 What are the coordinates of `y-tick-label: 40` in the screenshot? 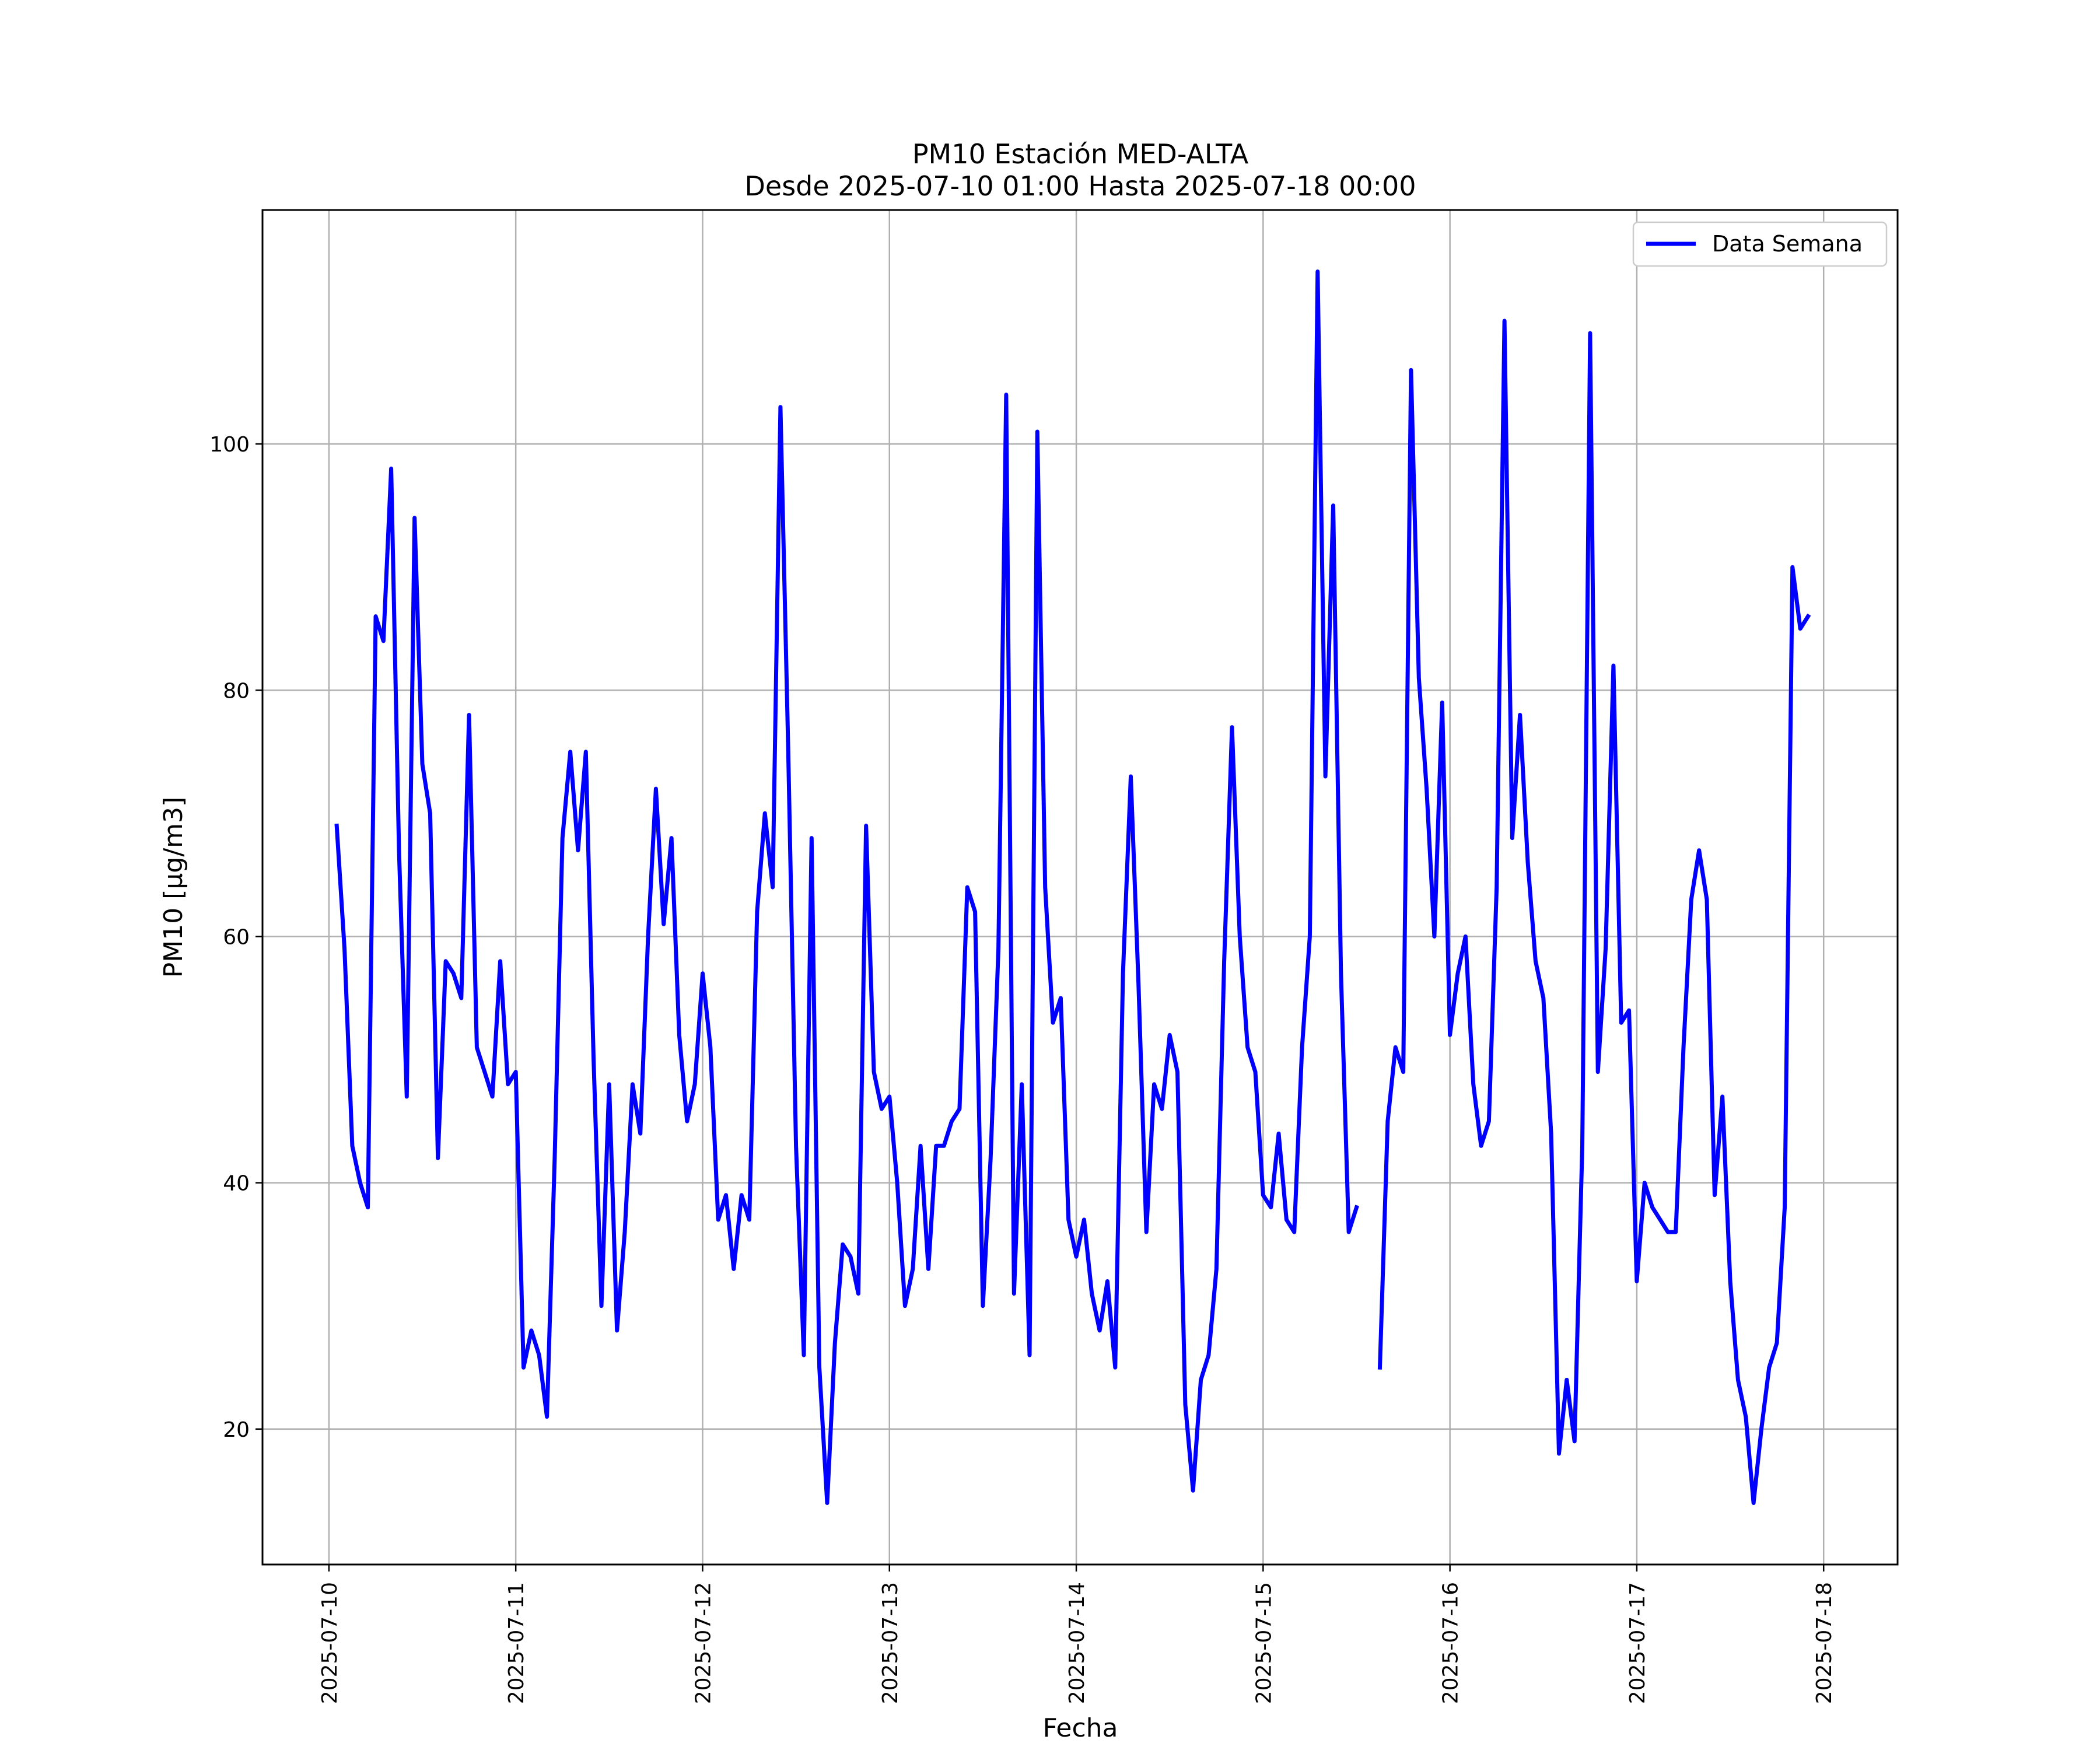 It's located at (236, 1184).